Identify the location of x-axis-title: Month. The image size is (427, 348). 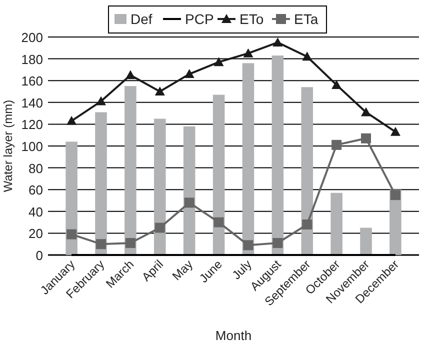
(233, 335).